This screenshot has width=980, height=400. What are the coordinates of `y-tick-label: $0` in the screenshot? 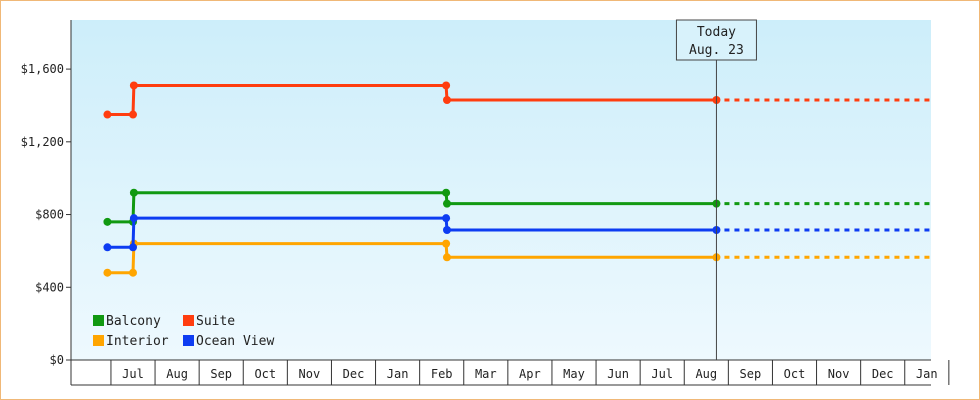 It's located at (57, 360).